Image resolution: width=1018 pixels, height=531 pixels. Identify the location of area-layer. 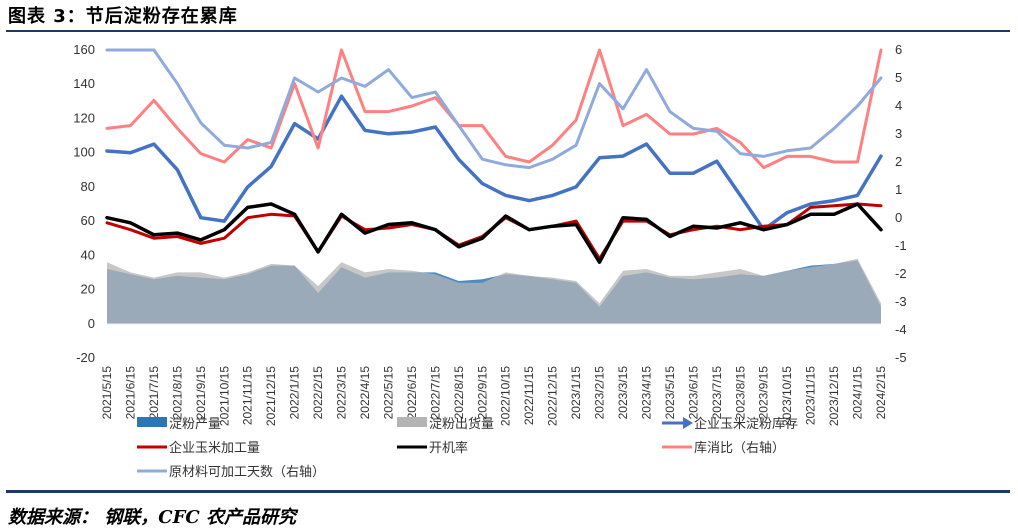
(494, 291).